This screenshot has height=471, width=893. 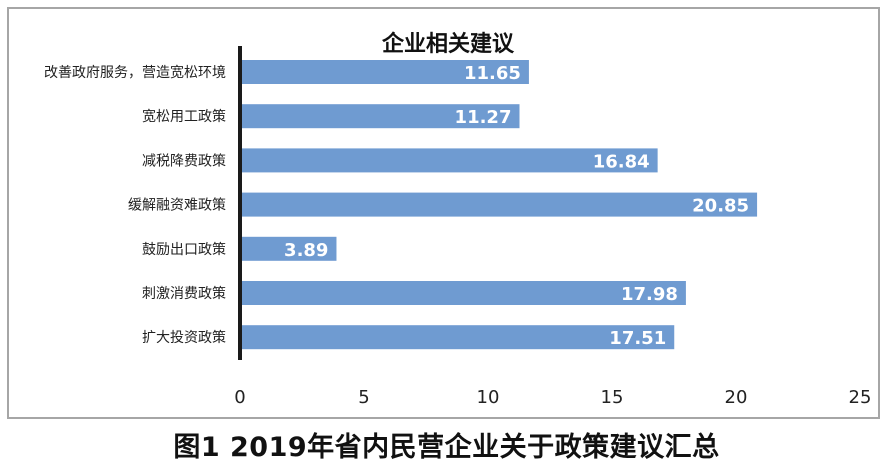 I want to click on bar-value-label: 11.27, so click(x=483, y=117).